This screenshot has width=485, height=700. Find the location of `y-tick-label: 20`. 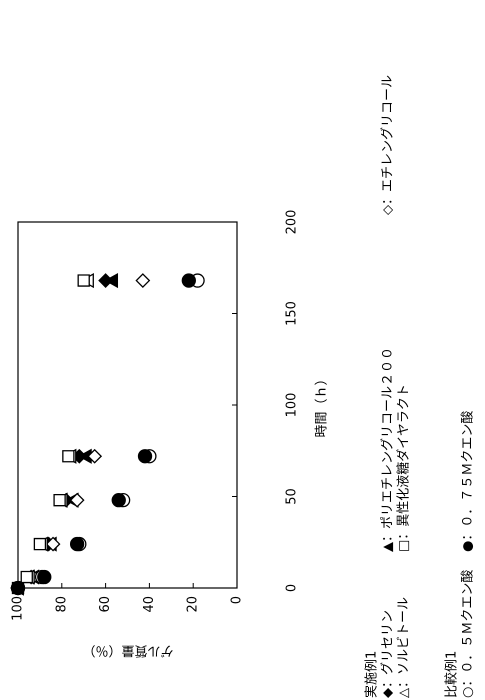

y-tick-label: 20 is located at coordinates (193, 604).